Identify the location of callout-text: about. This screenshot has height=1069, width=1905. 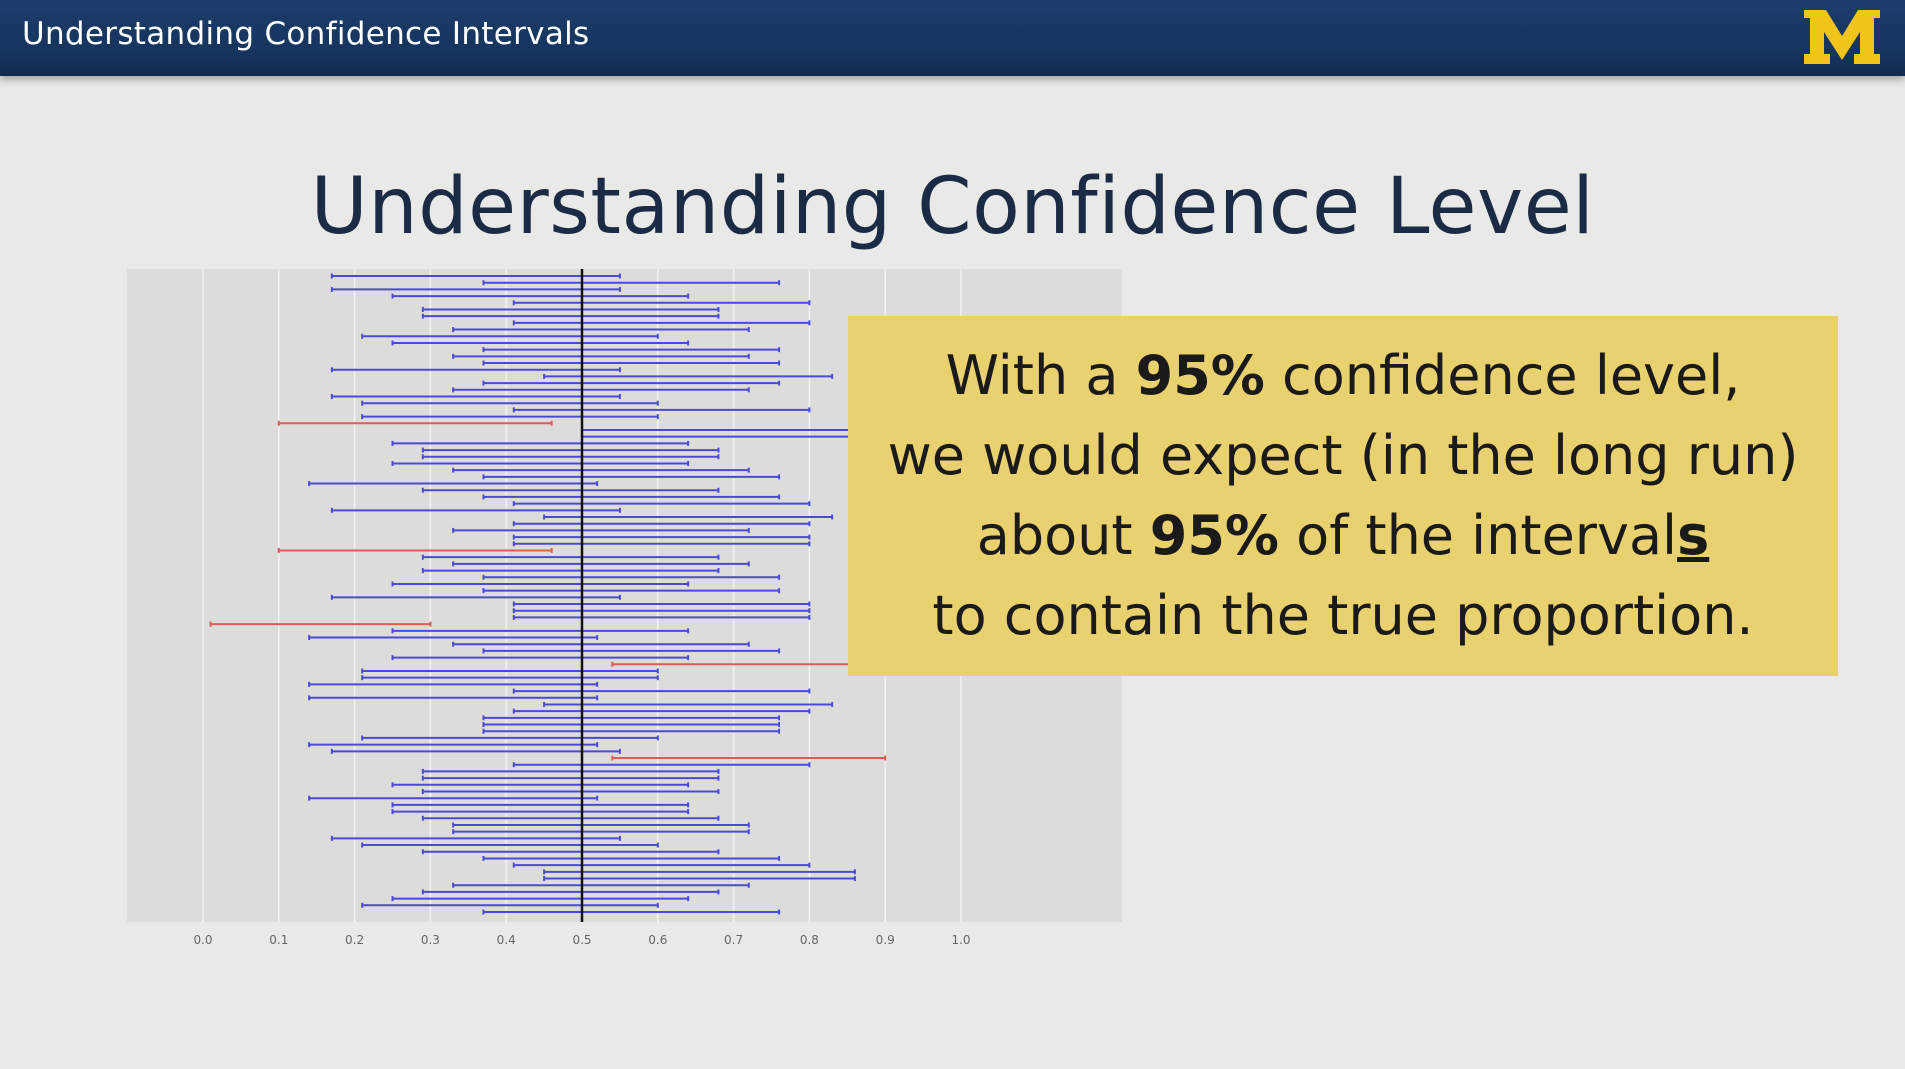
(1063, 535).